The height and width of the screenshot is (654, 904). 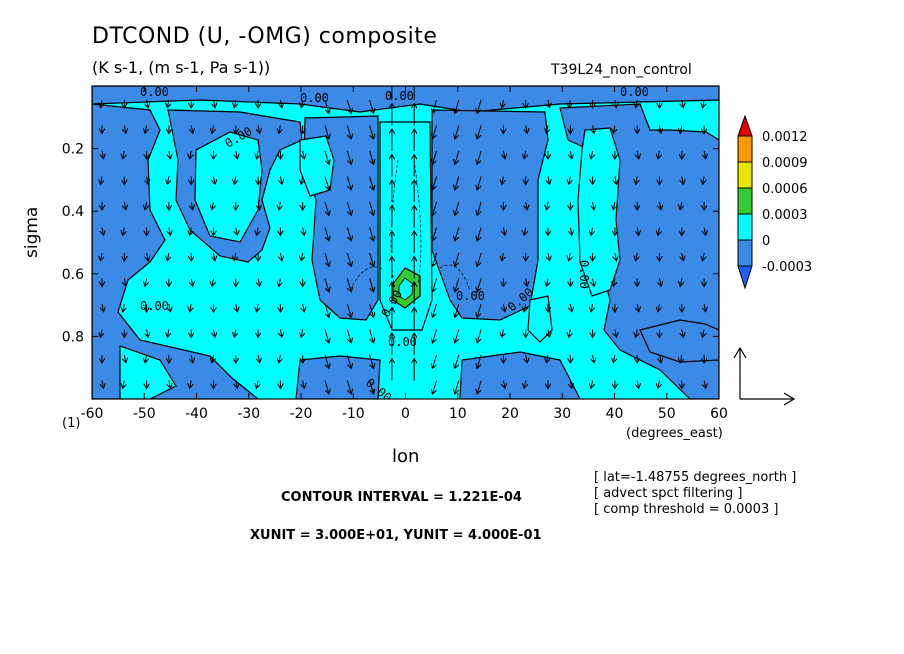 I want to click on x-tick-label: -20, so click(x=301, y=414).